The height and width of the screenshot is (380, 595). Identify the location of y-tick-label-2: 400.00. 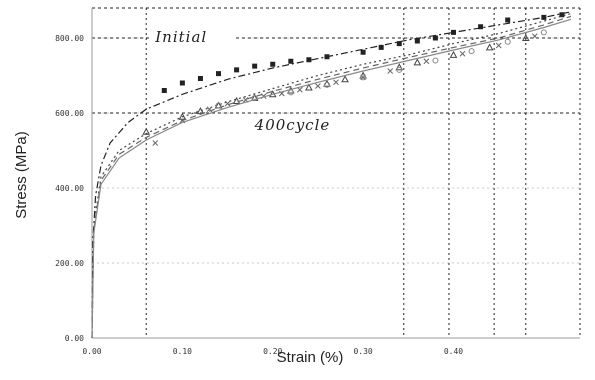
(69, 188).